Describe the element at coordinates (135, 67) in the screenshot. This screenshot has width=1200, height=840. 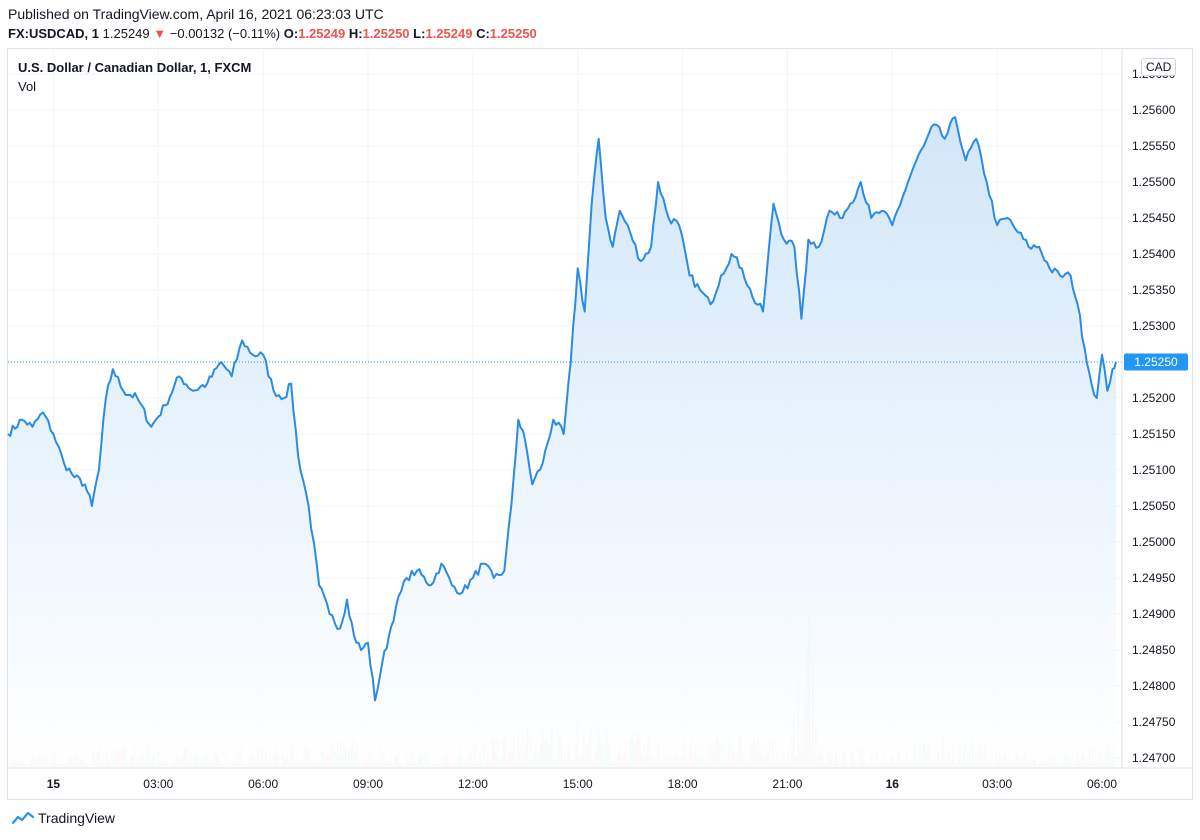
I see `legend-title: U.S. Dollar / Canadian Dollar, 1, FXCM` at that location.